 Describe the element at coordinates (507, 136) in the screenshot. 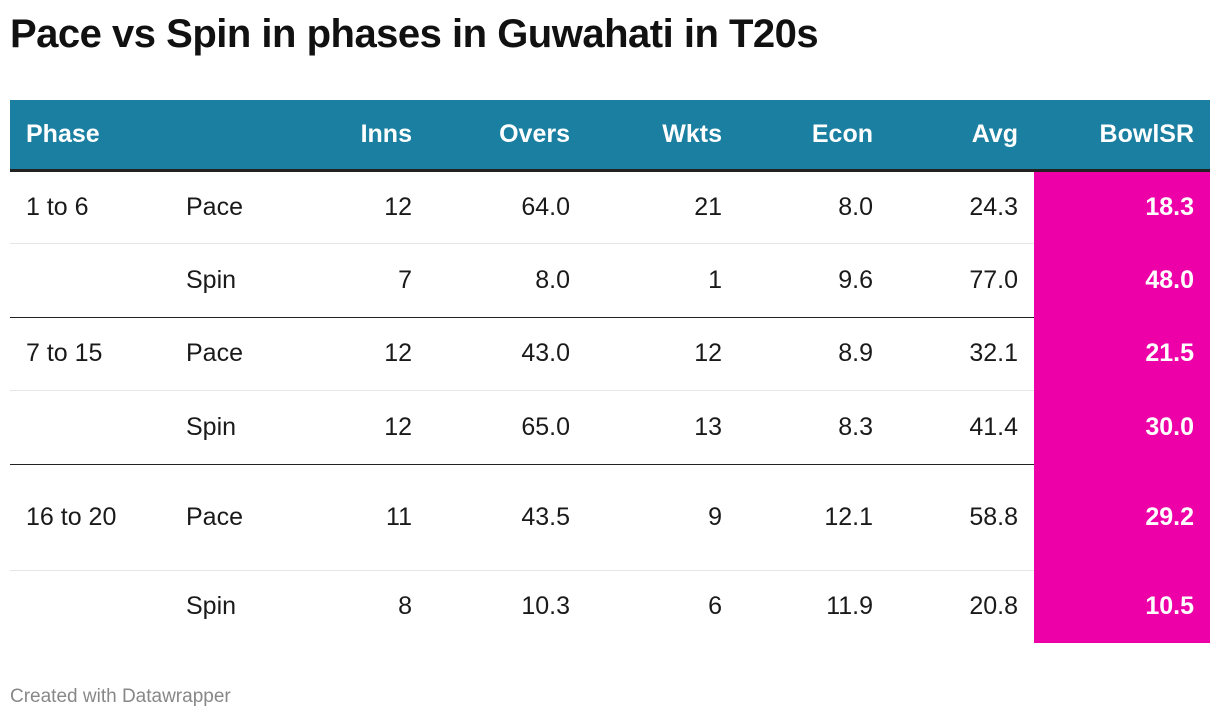

I see `column-header: Overs` at that location.